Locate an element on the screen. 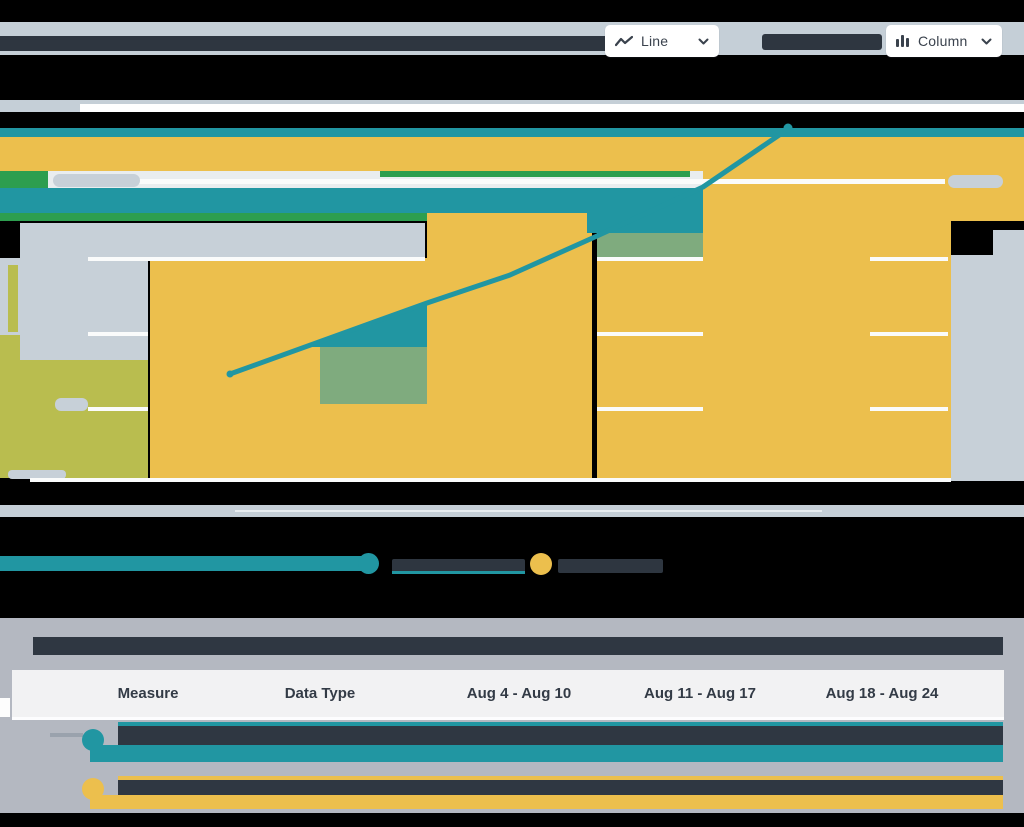  row1-values-redacted is located at coordinates (560, 735).